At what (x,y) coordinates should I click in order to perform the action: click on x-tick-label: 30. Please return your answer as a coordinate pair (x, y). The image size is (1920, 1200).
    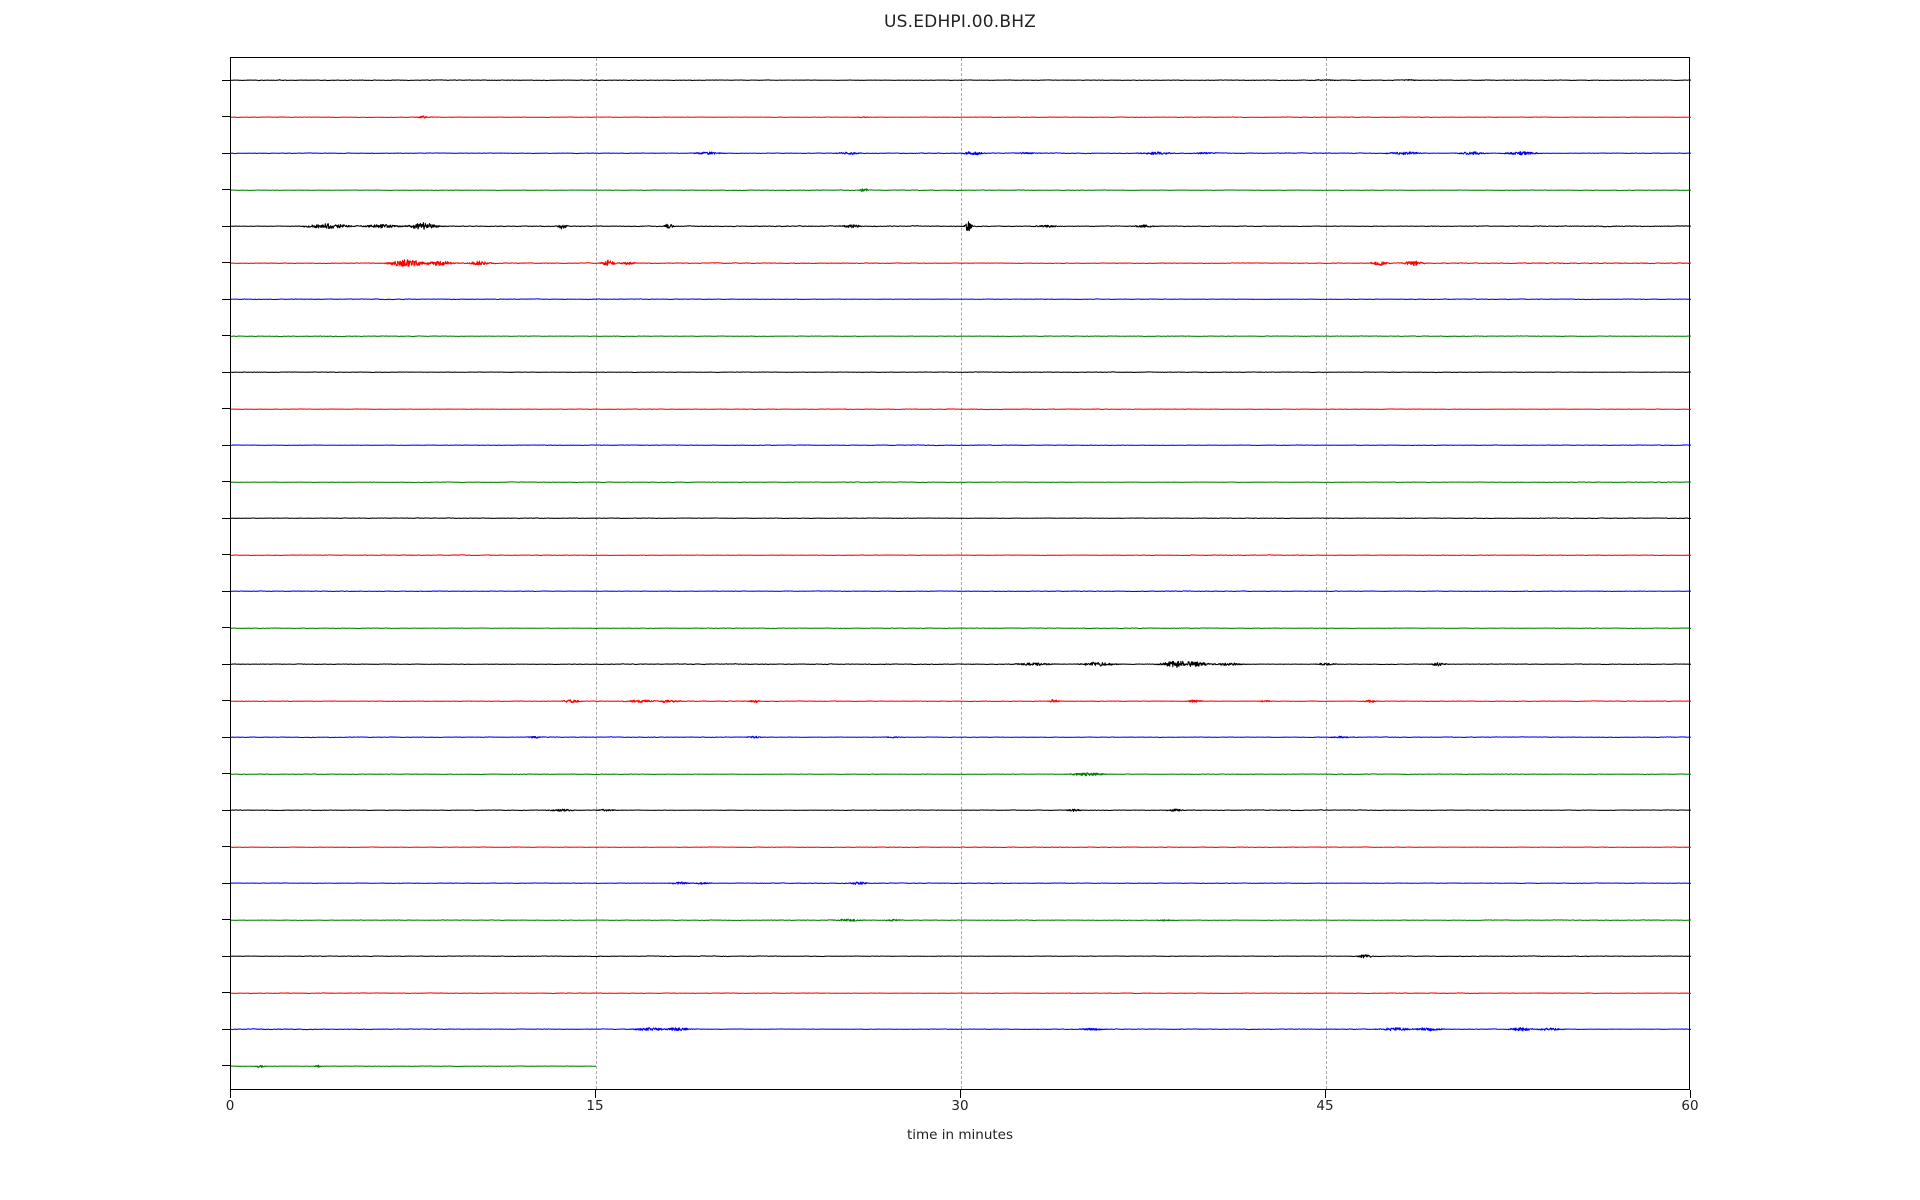
    Looking at the image, I should click on (960, 1106).